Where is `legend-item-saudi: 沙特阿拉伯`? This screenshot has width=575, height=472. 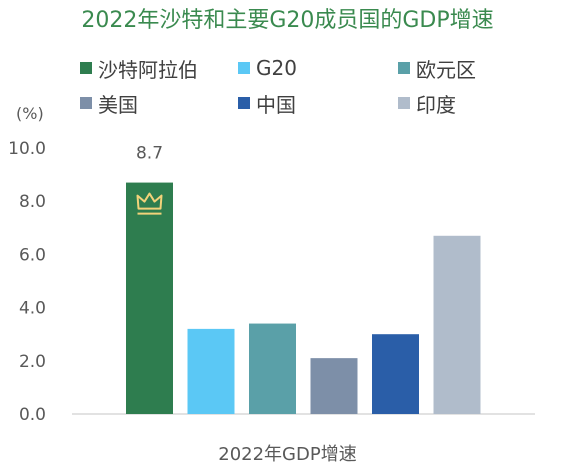
legend-item-saudi: 沙特阿拉伯 is located at coordinates (139, 69).